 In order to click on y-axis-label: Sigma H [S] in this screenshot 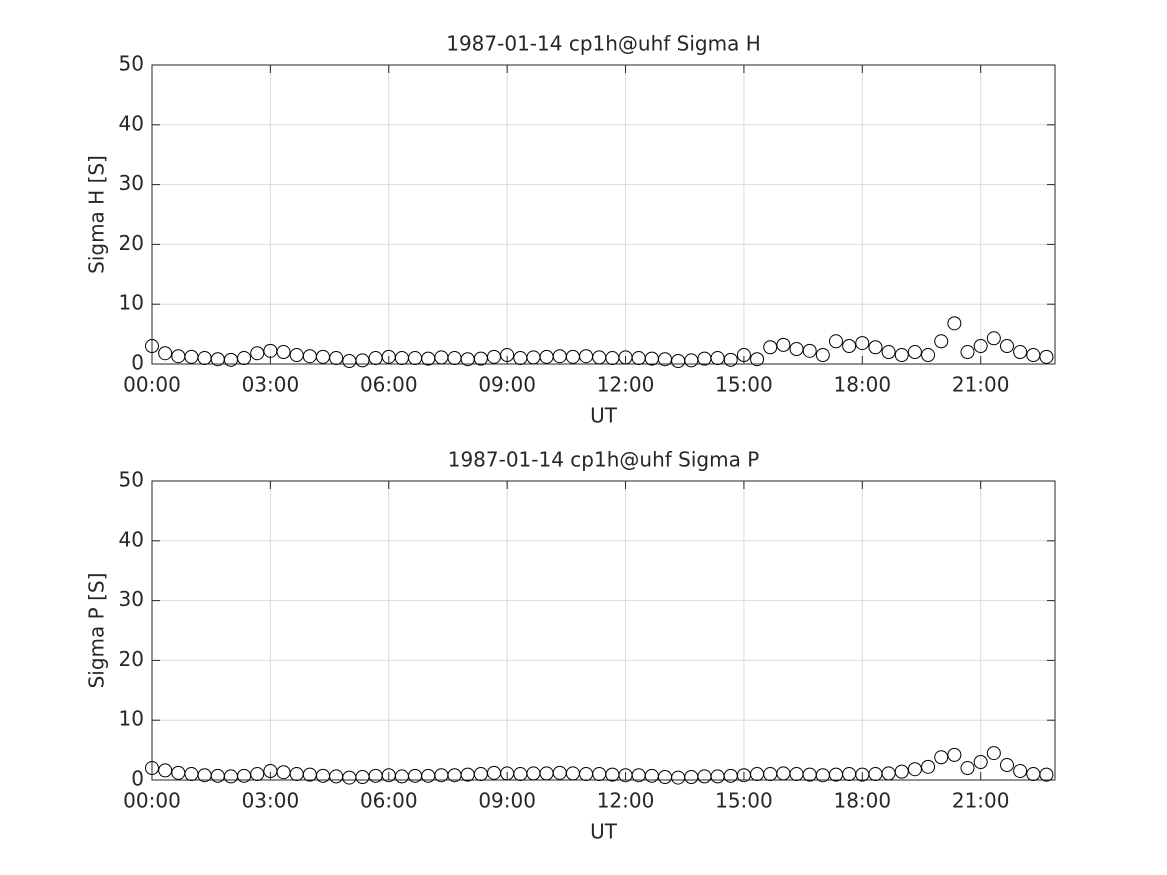, I will do `click(97, 214)`.